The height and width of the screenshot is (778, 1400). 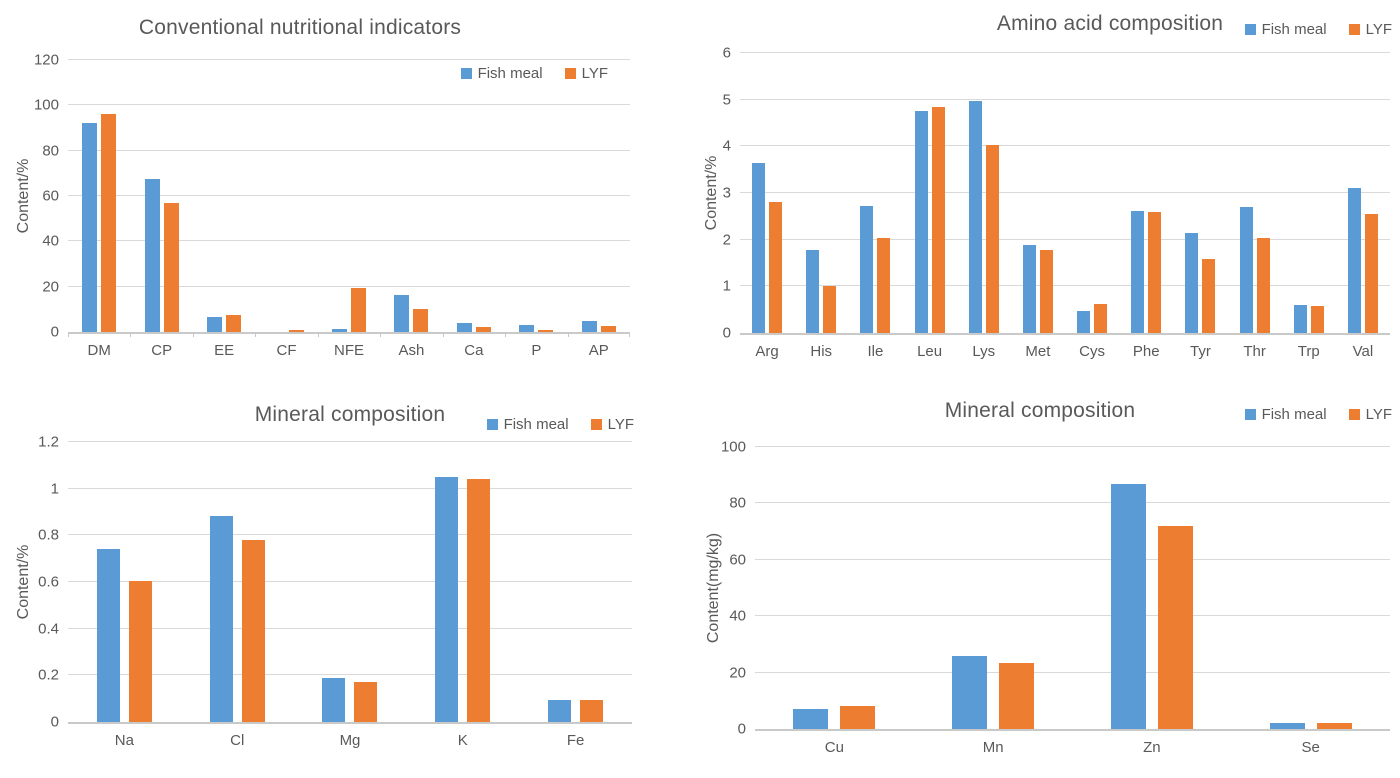 What do you see at coordinates (224, 196) in the screenshot?
I see `category-cell-ee` at bounding box center [224, 196].